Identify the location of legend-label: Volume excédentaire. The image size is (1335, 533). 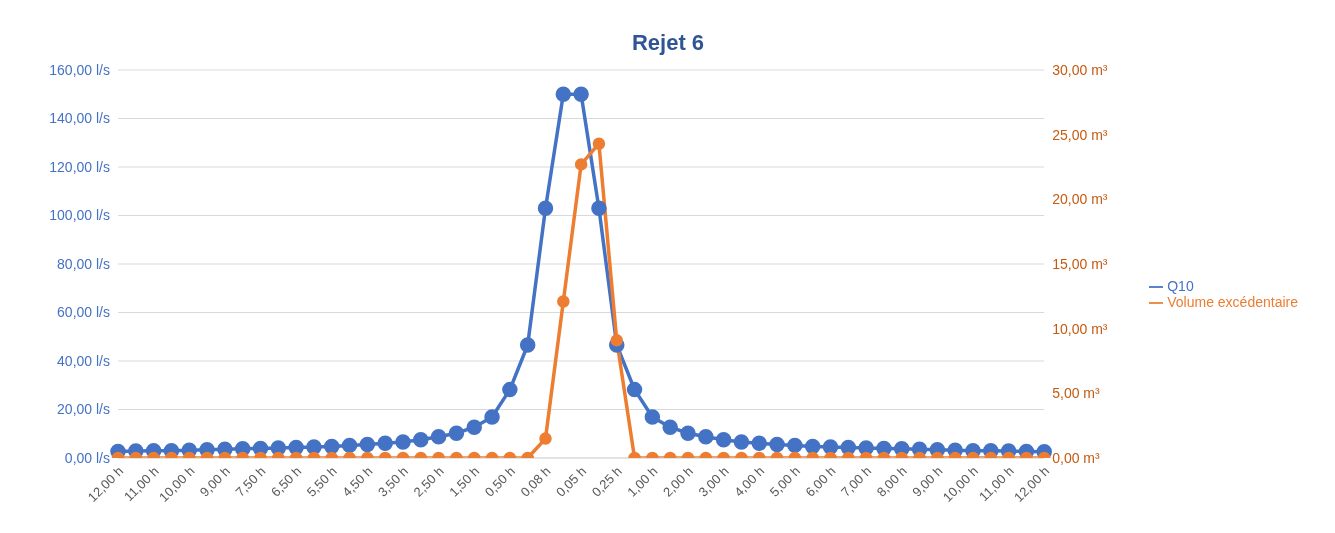
(1232, 302).